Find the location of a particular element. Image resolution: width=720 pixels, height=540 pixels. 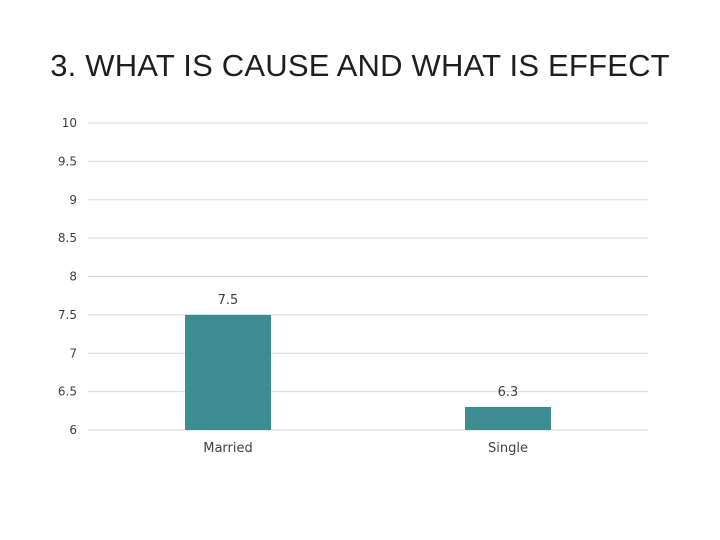

bar-single is located at coordinates (508, 418).